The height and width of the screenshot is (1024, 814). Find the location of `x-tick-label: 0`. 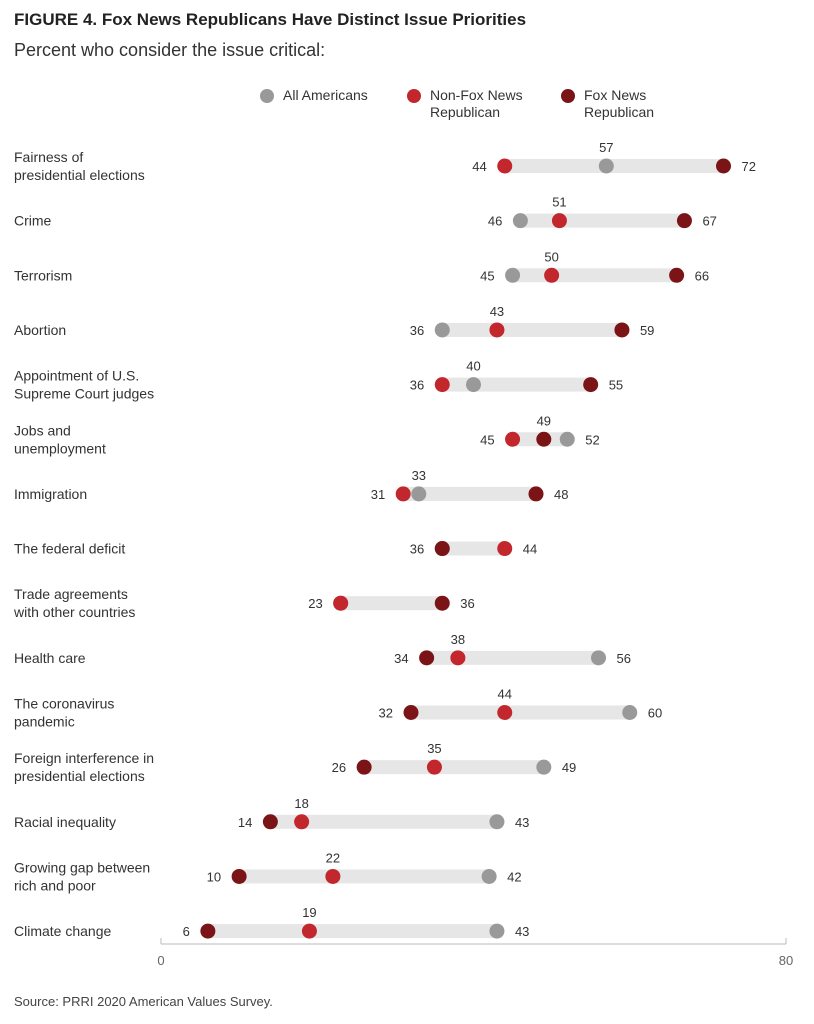

x-tick-label: 0 is located at coordinates (160, 960).